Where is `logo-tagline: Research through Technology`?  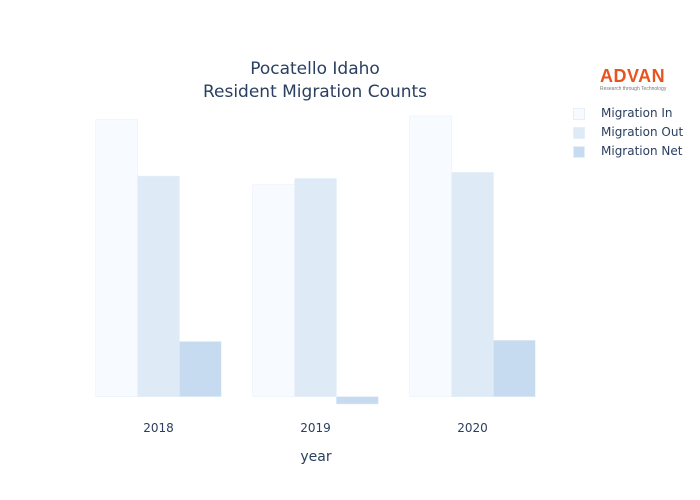 logo-tagline: Research through Technology is located at coordinates (633, 89).